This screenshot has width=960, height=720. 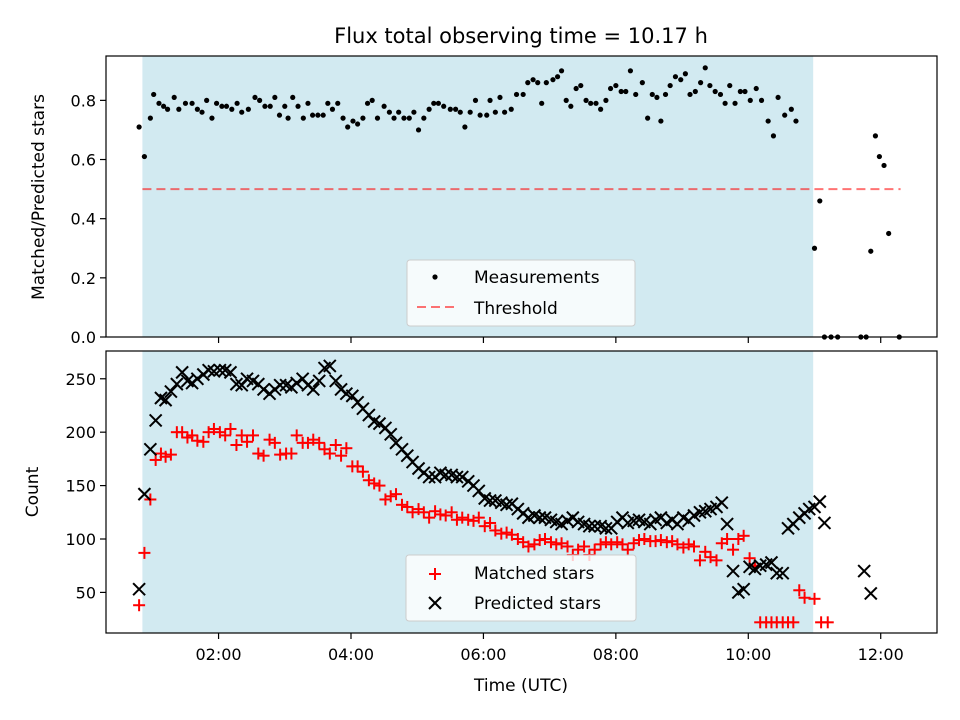 What do you see at coordinates (83, 100) in the screenshot?
I see `y-top-tick-label: 0.8` at bounding box center [83, 100].